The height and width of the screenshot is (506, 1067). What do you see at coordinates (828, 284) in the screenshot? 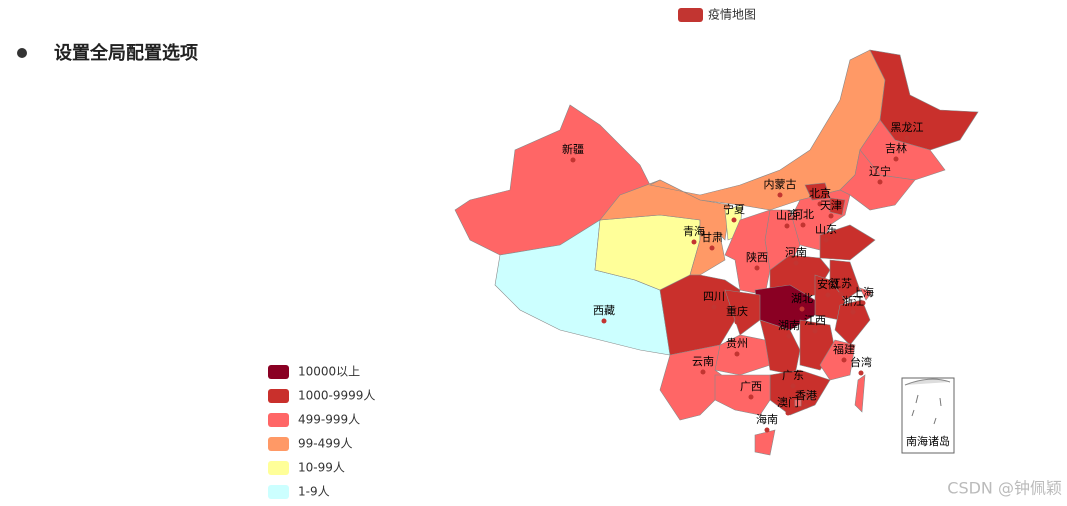
I see `province-label: 安徽` at bounding box center [828, 284].